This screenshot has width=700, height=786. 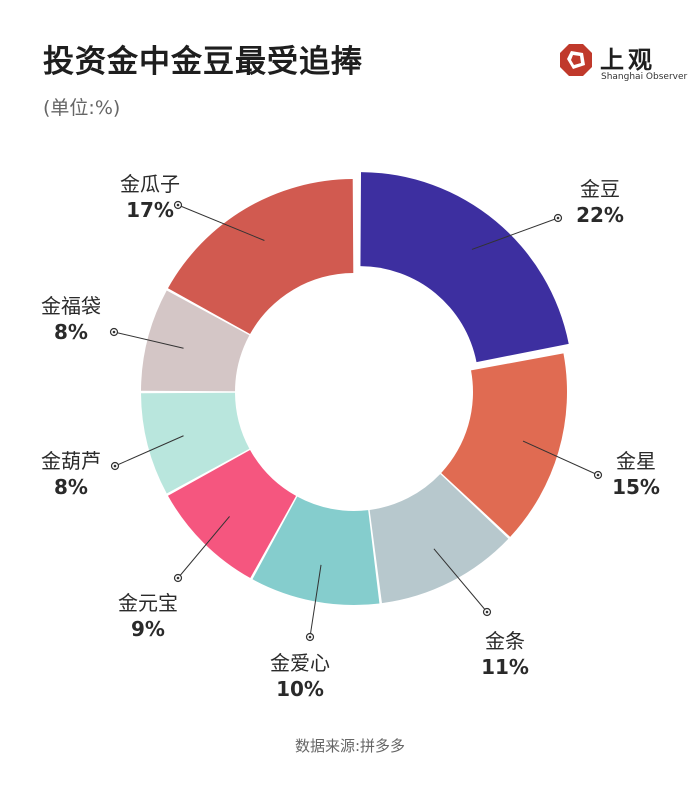 I want to click on slice-value-3: 11%, so click(x=505, y=667).